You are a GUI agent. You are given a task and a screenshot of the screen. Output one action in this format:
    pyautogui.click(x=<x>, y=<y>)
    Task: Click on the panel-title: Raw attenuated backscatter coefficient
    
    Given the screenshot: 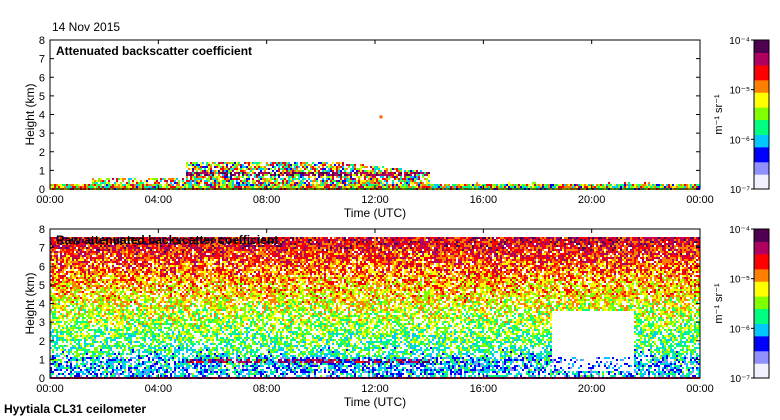 What is the action you would take?
    pyautogui.click(x=167, y=240)
    